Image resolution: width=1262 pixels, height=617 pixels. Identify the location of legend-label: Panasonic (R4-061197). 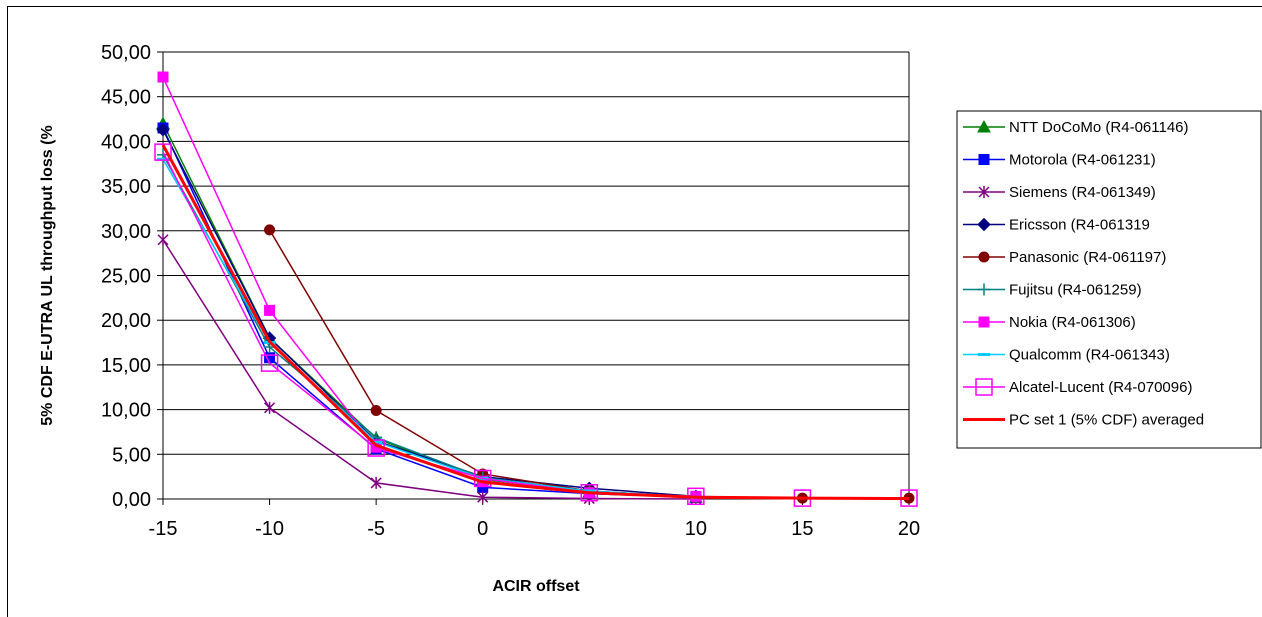
(1087, 257).